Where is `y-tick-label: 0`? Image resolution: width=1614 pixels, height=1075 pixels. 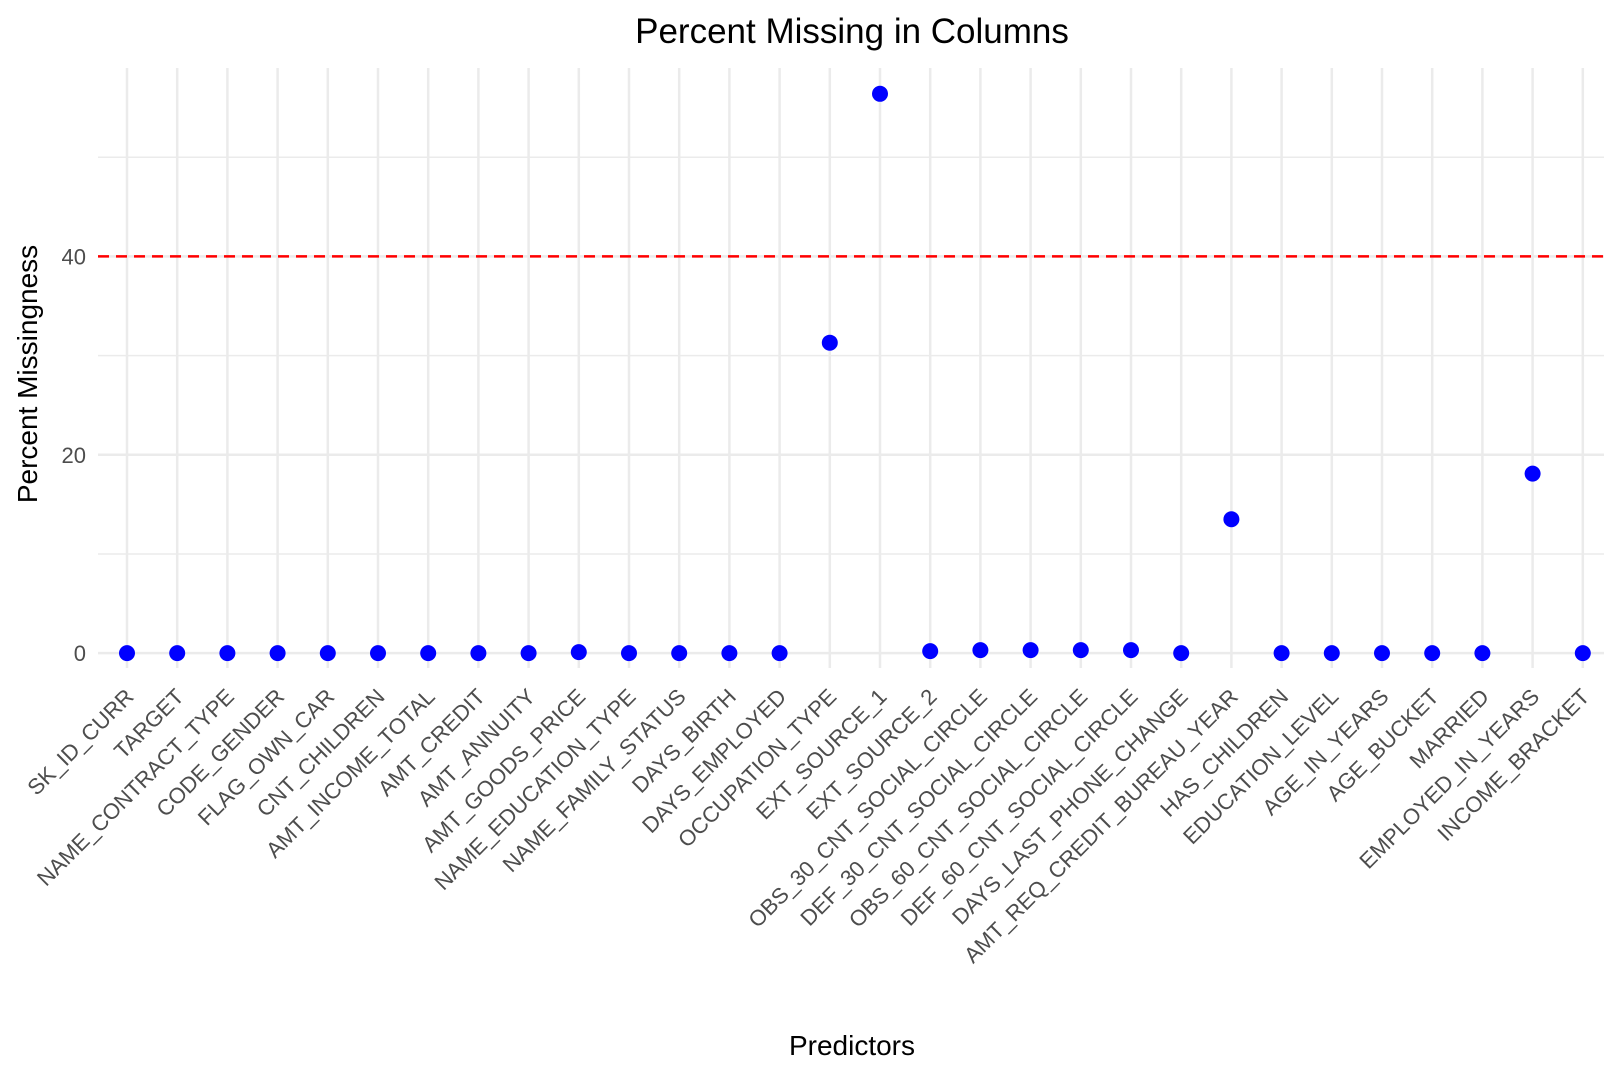 y-tick-label: 0 is located at coordinates (80, 653).